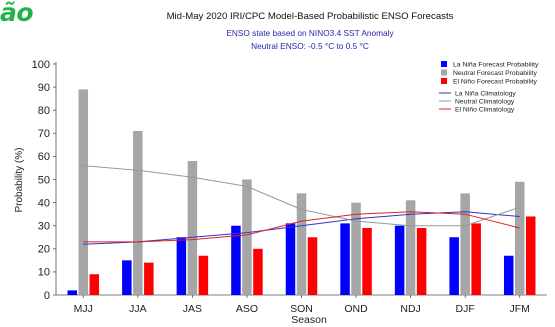 The height and width of the screenshot is (327, 555). What do you see at coordinates (495, 73) in the screenshot?
I see `legend-label: Neutral Forecast Probability` at bounding box center [495, 73].